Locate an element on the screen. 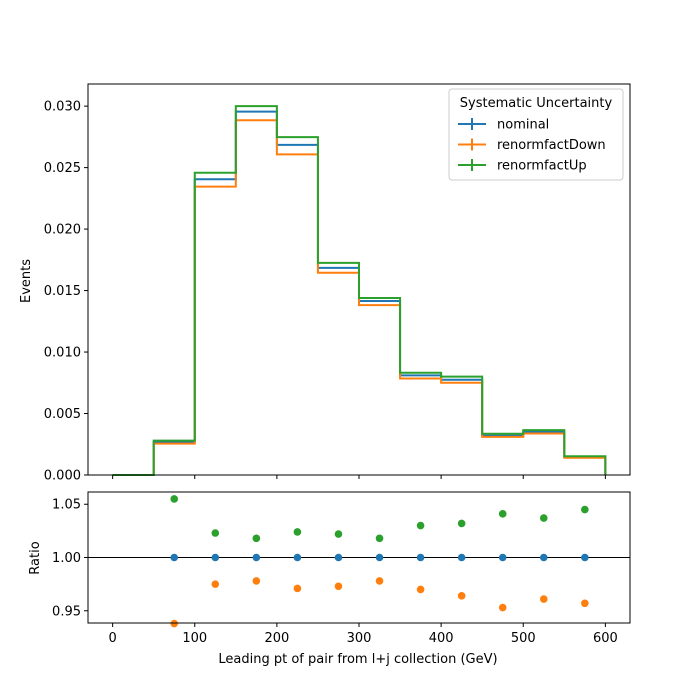  ratio-x-tick-label: 100 is located at coordinates (194, 638).